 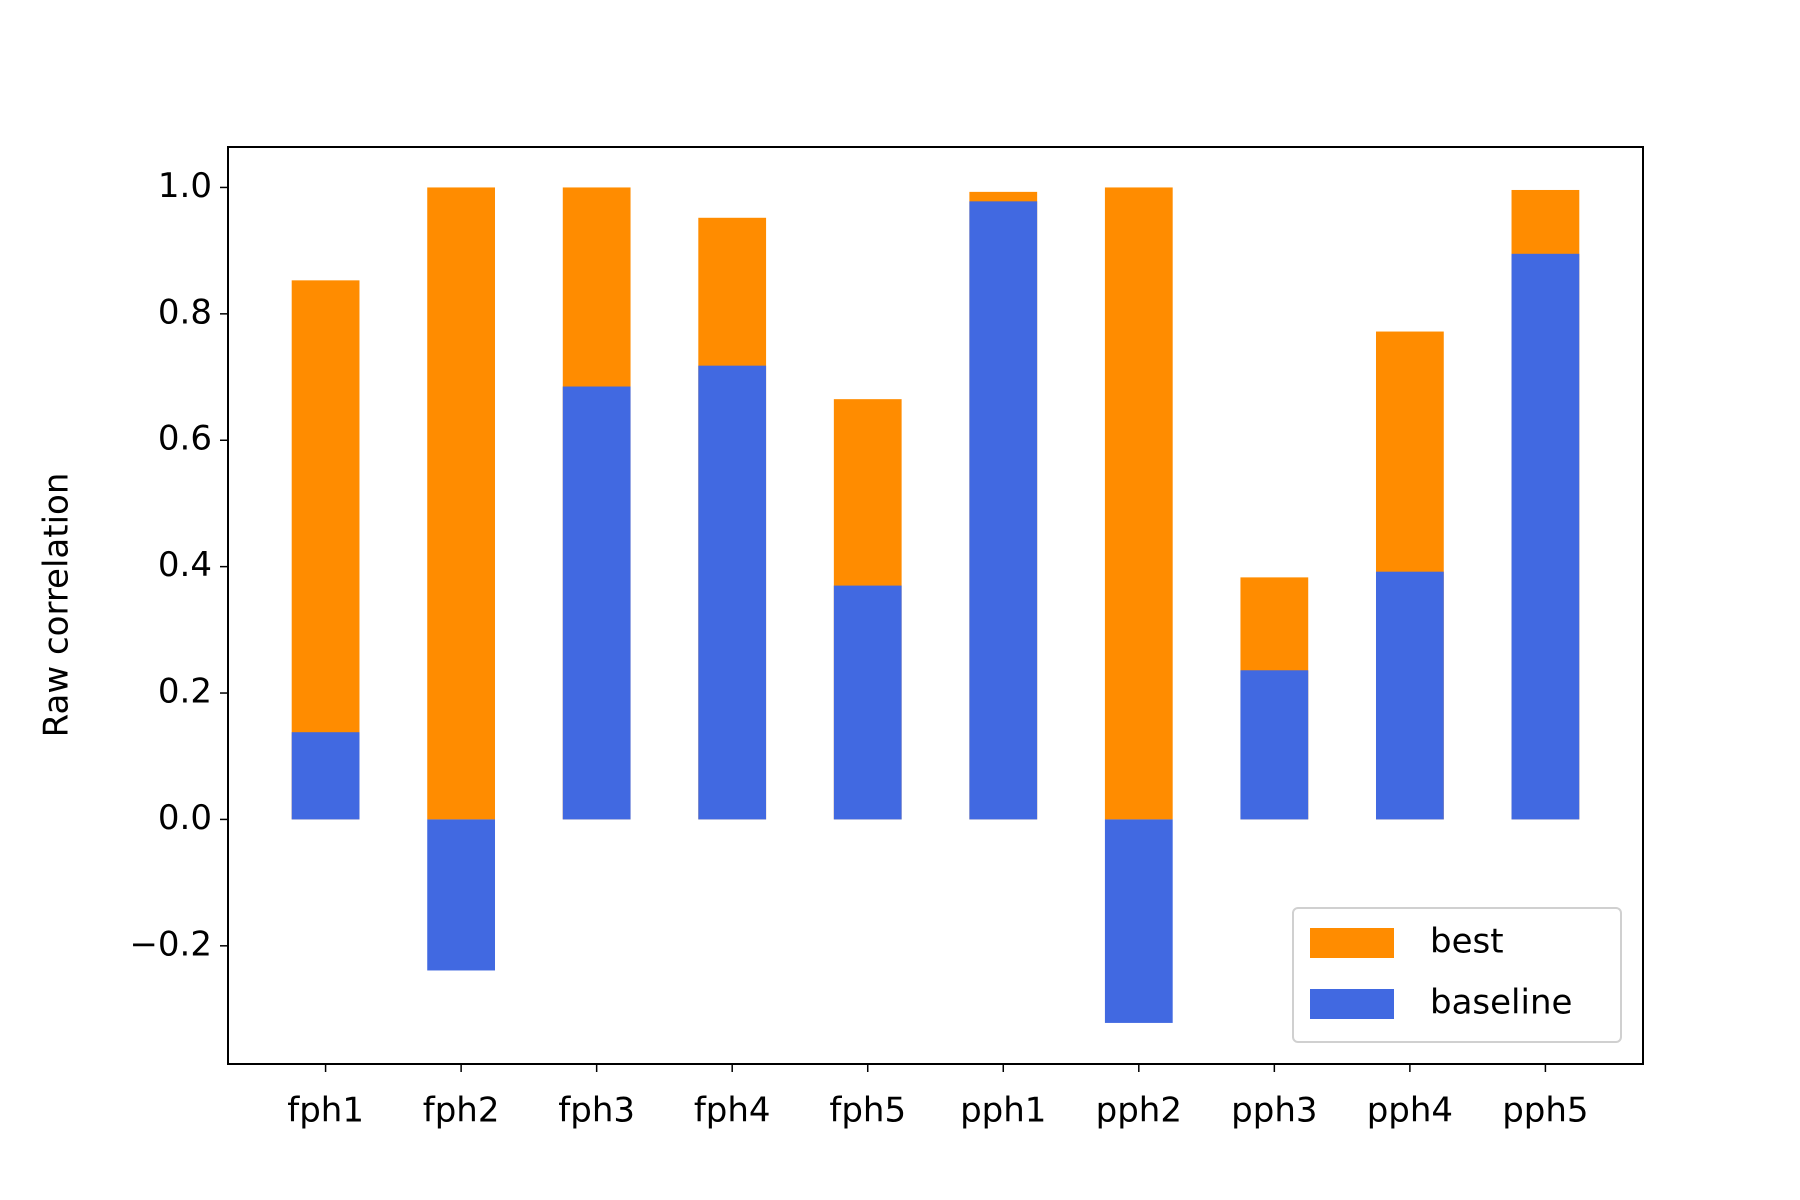 I want to click on y-tick-label: 0.8, so click(x=185, y=312).